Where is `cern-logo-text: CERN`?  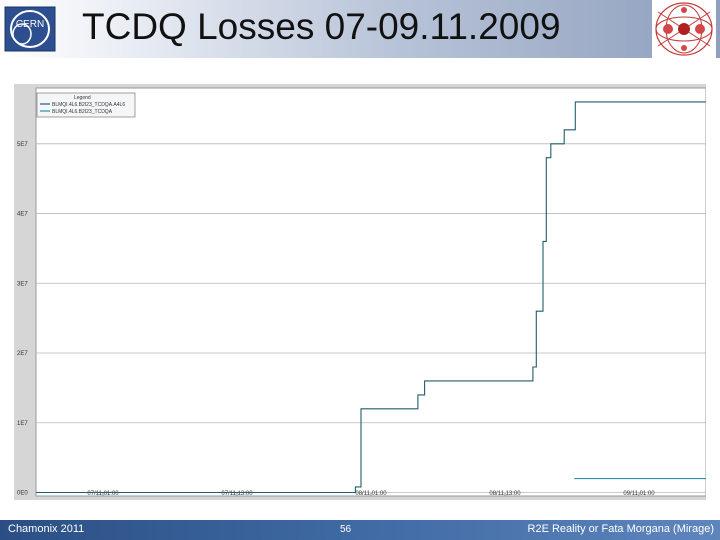
cern-logo-text: CERN is located at coordinates (30, 24).